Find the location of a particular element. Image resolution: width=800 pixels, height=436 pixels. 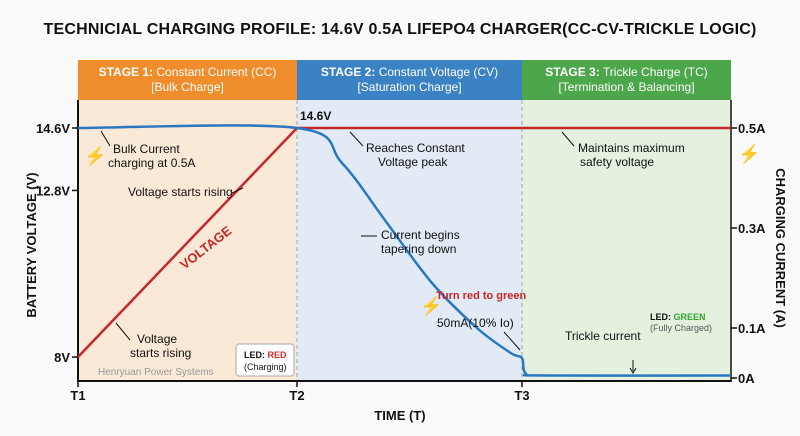

led-red-box is located at coordinates (265, 360).